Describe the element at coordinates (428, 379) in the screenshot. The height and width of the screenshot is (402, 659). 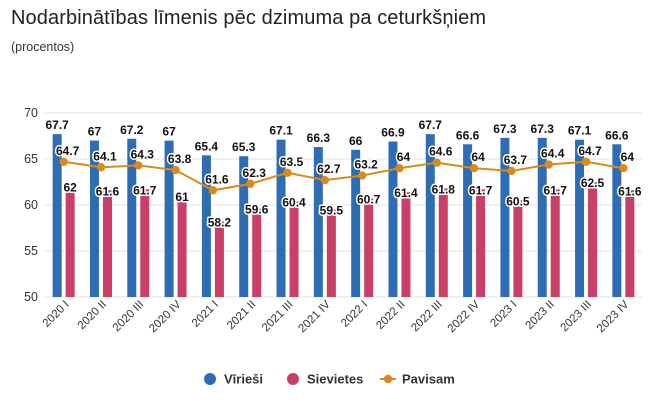
I see `legend-label: Pavisam` at that location.